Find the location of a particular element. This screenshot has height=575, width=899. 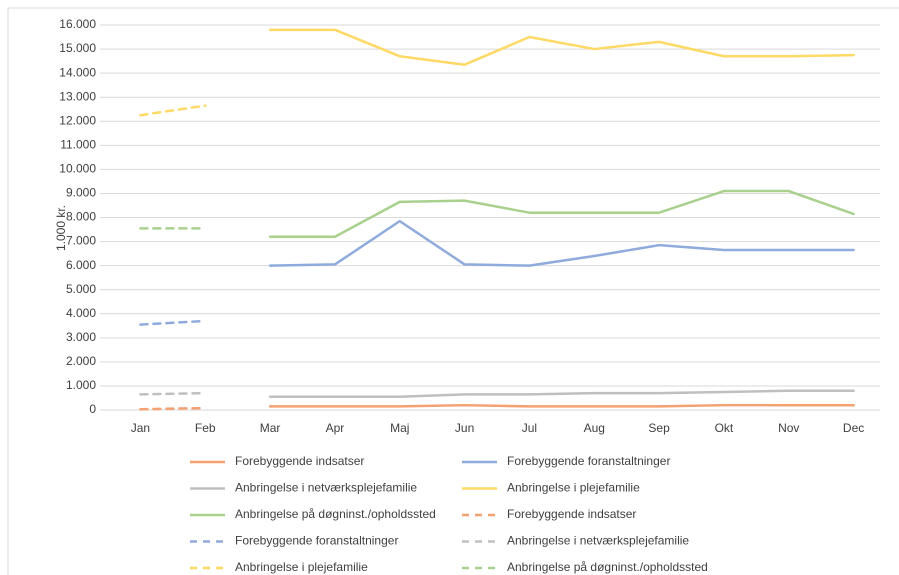

y-tick-label: 13.000 is located at coordinates (77, 96).